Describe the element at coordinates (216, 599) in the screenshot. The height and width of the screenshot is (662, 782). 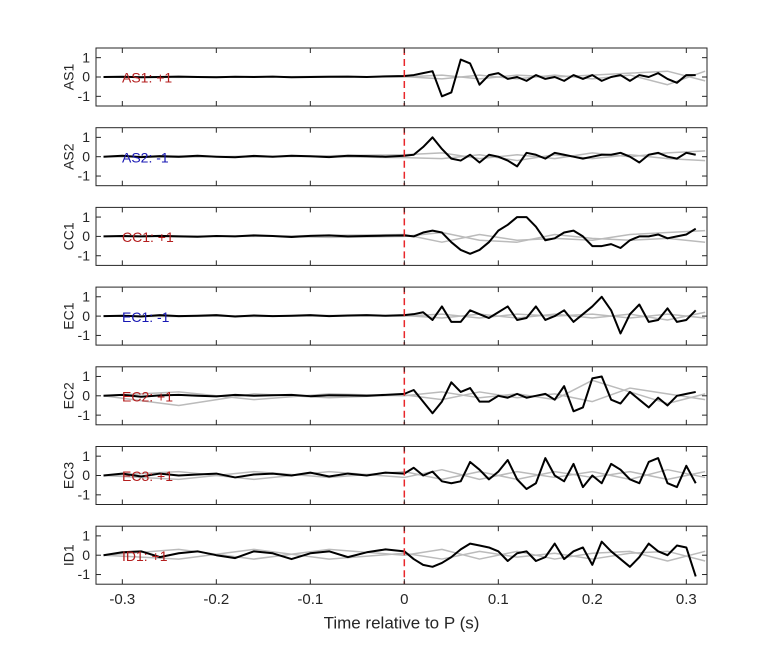
I see `x-tick-label: -0.2` at that location.